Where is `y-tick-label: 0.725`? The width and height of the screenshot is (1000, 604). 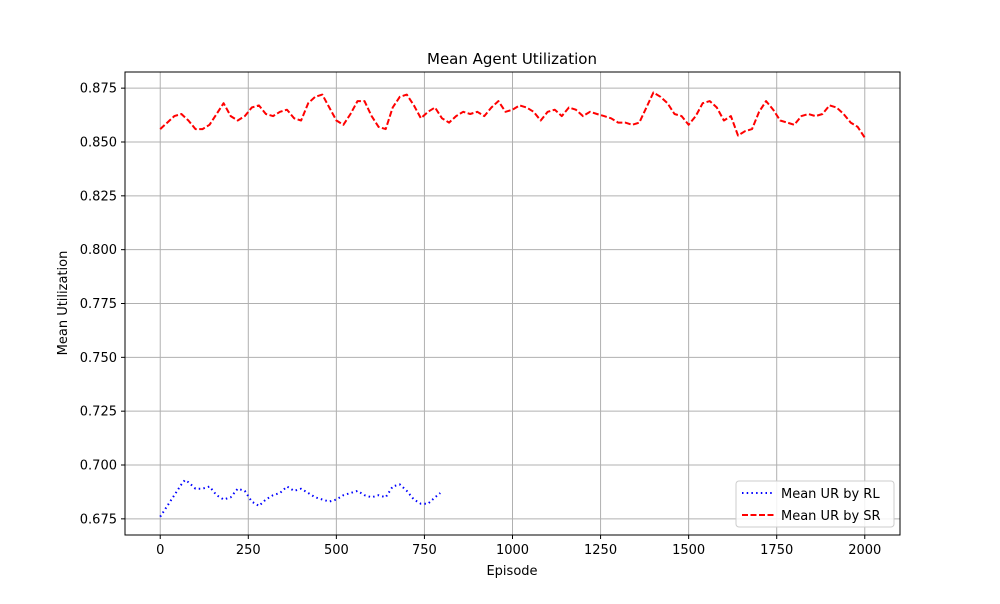 y-tick-label: 0.725 is located at coordinates (98, 412).